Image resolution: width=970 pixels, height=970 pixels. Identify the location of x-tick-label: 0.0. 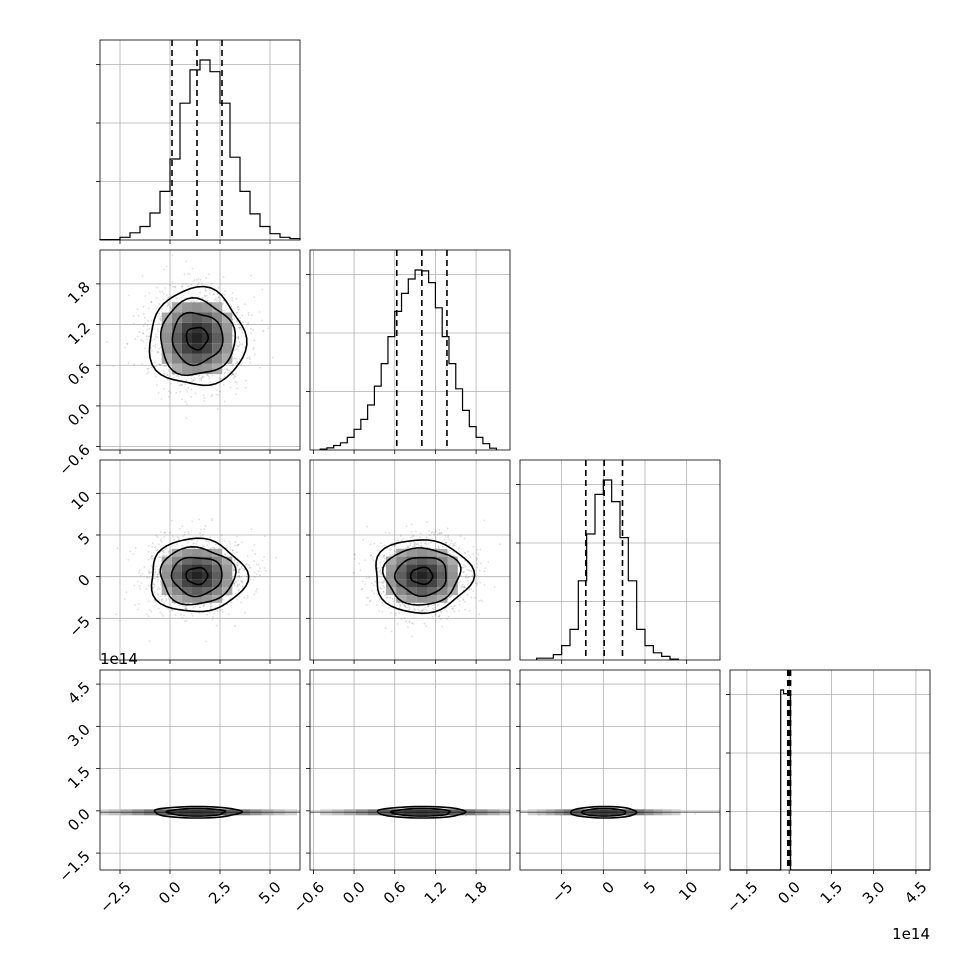
(789, 893).